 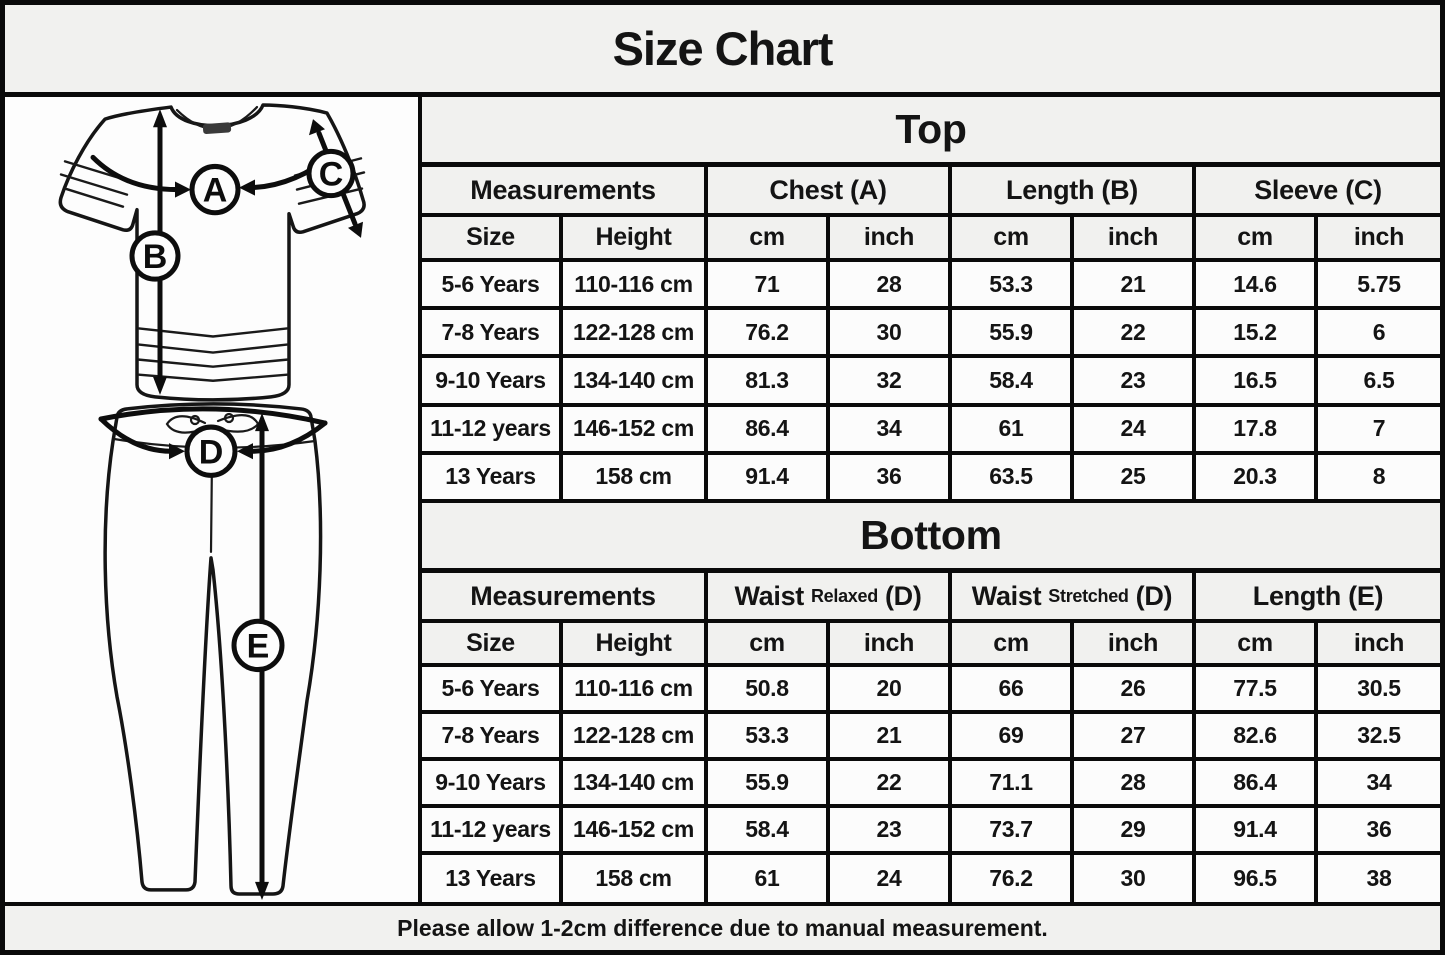 I want to click on table-cell: 25, so click(x=1135, y=478).